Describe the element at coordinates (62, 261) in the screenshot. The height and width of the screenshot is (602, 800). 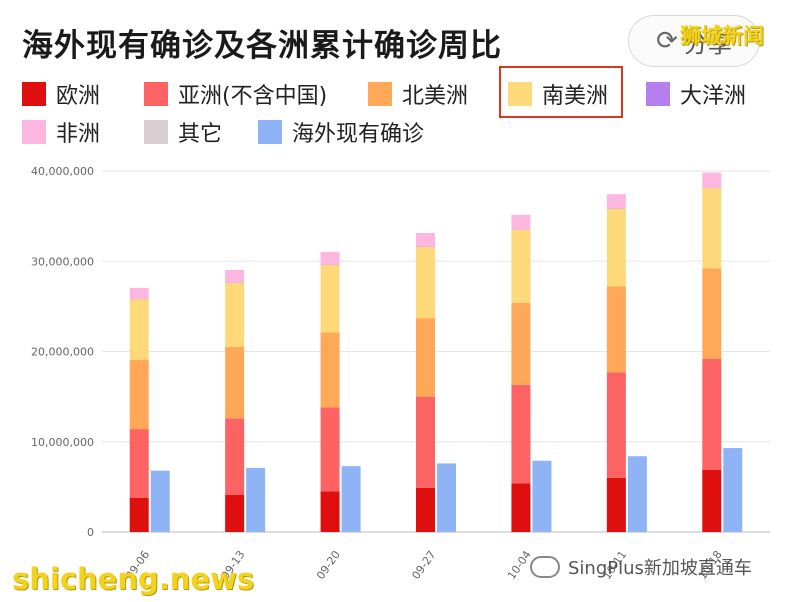
I see `y-tick-label: 30,000,000` at that location.